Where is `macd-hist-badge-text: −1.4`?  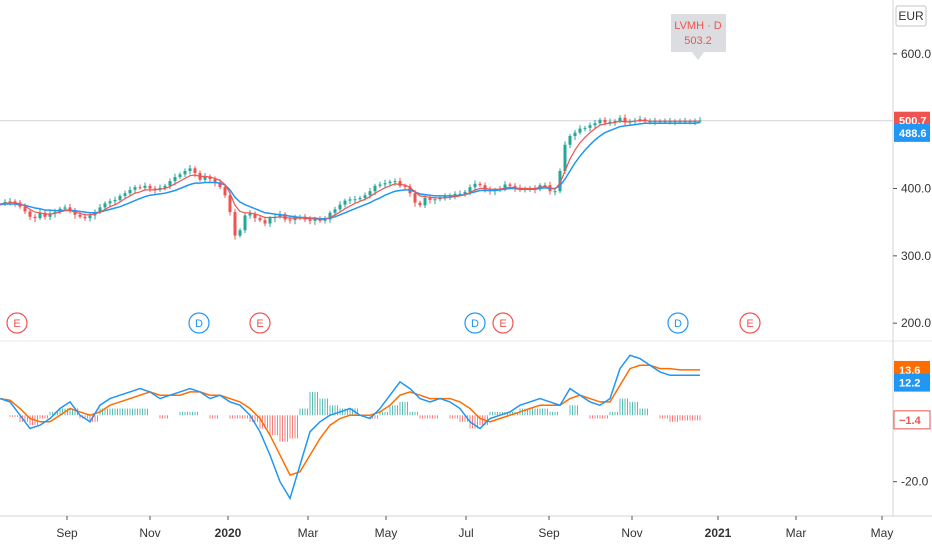
macd-hist-badge-text: −1.4 is located at coordinates (910, 421).